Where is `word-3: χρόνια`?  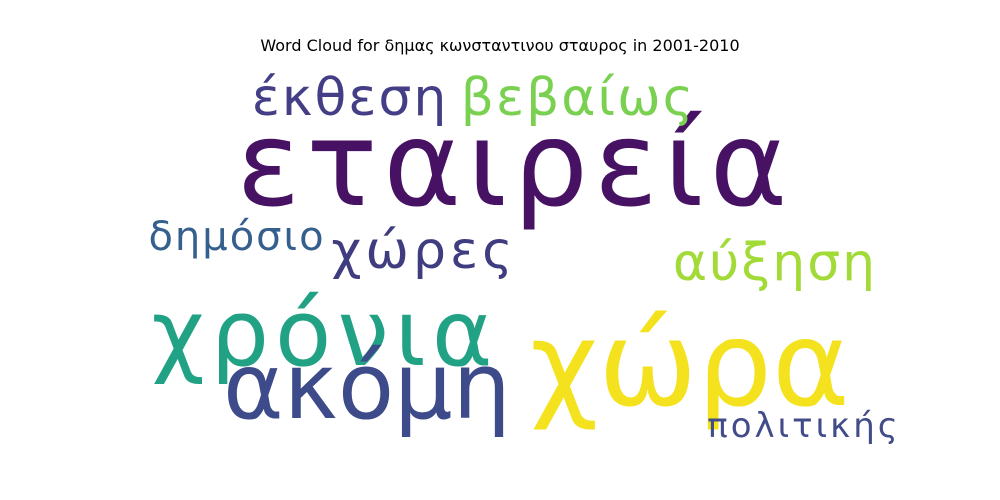
word-3: χρόνια is located at coordinates (325, 333).